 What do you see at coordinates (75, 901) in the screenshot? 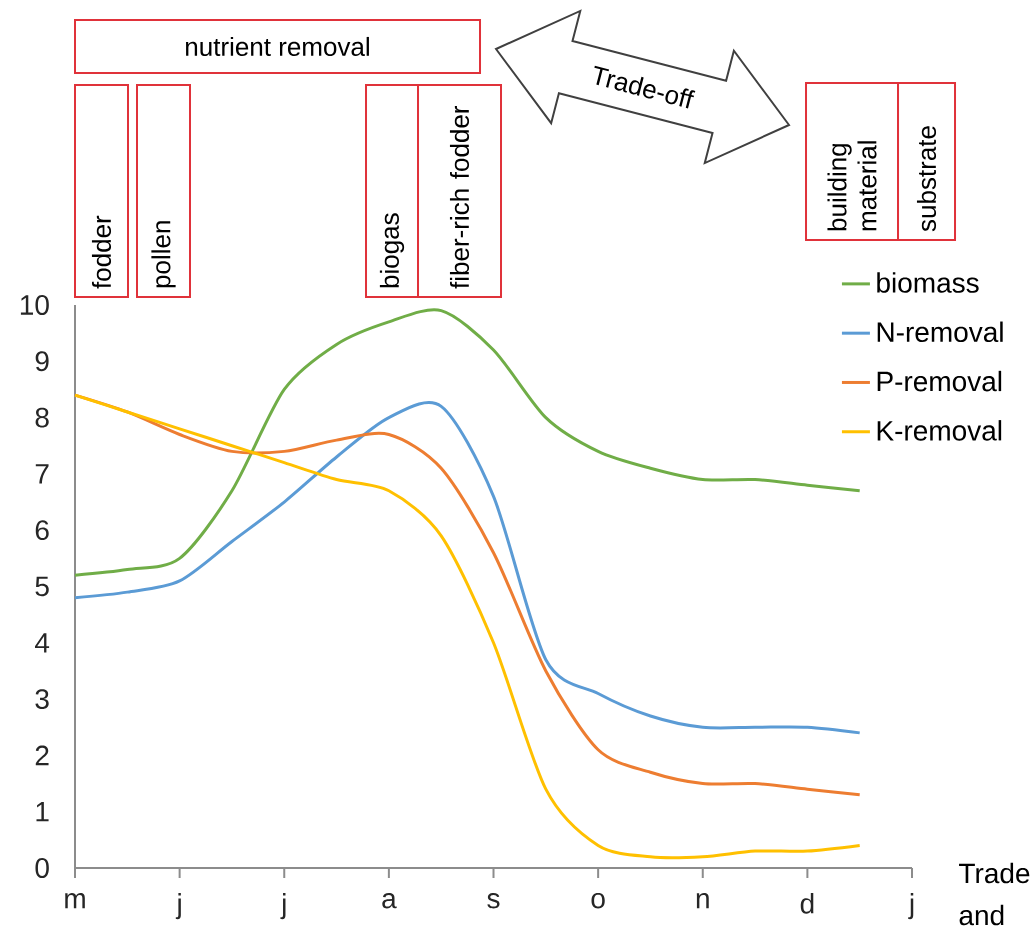
I see `x-tick-label: m` at bounding box center [75, 901].